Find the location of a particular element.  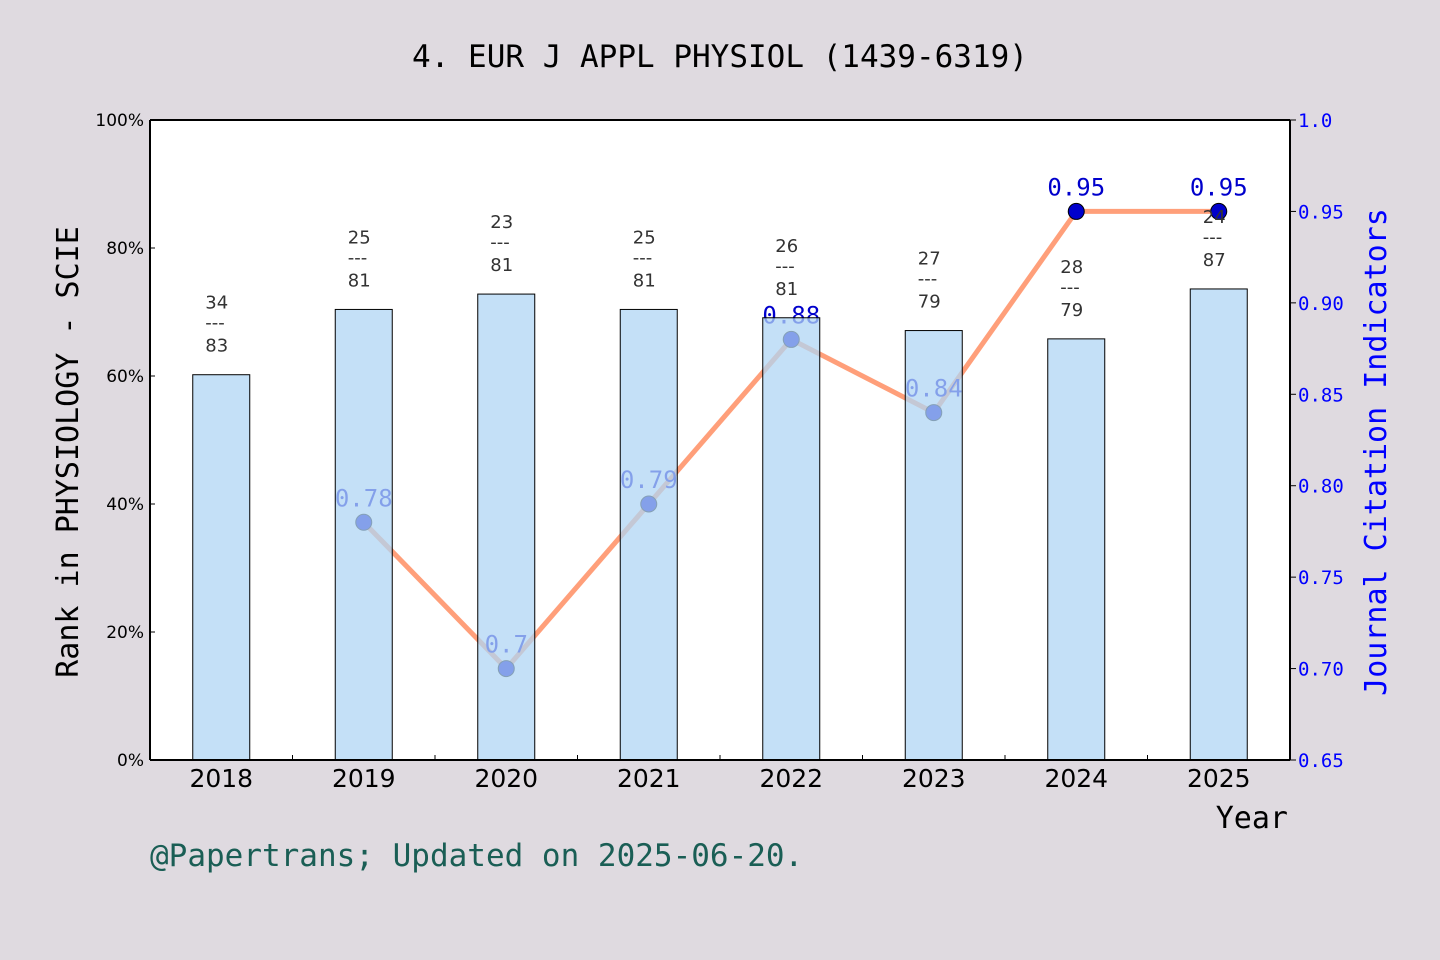

footer-credit: @Papertrans; Updated on 2025-06-20. is located at coordinates (476, 856).